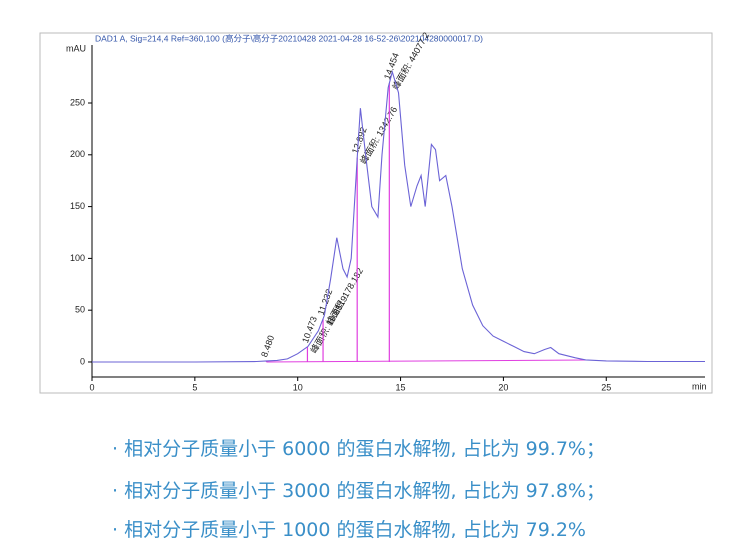  What do you see at coordinates (503, 387) in the screenshot?
I see `x-tick-label: 20` at bounding box center [503, 387].